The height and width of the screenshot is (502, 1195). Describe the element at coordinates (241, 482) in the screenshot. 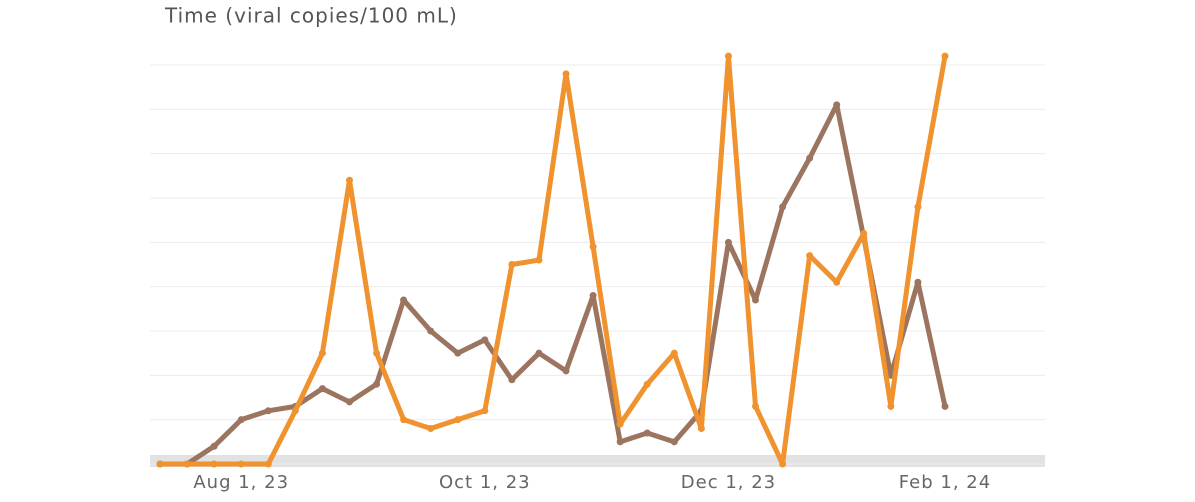

I see `x-tick-label: Aug 1, 23` at that location.